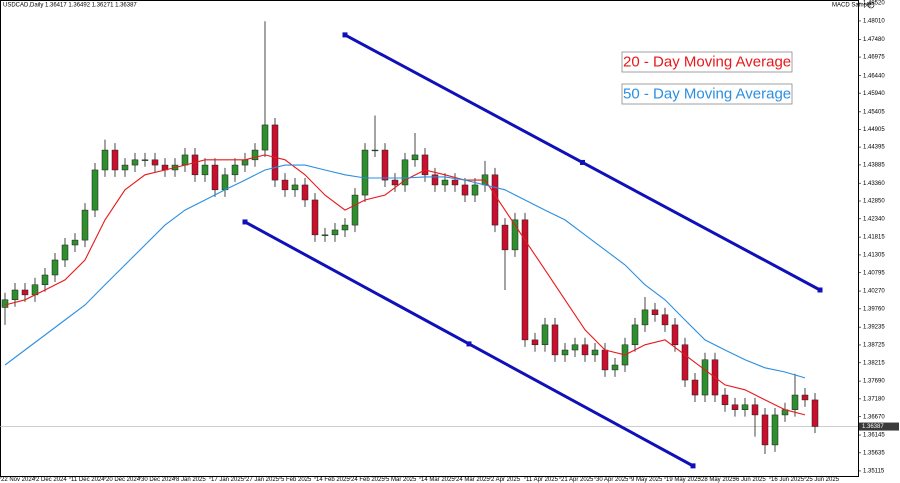 The image size is (900, 483). Describe the element at coordinates (707, 93) in the screenshot. I see `legend-label: 50 - Day Moving Average` at that location.